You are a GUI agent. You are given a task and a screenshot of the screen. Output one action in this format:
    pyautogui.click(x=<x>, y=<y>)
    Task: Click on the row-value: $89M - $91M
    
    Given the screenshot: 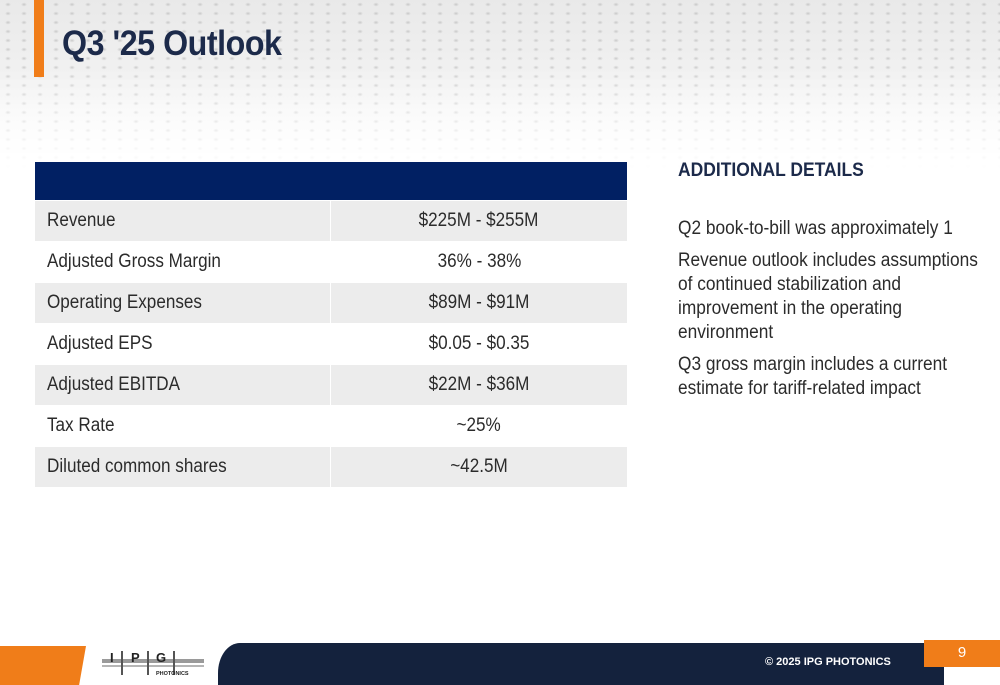 What is the action you would take?
    pyautogui.click(x=479, y=303)
    